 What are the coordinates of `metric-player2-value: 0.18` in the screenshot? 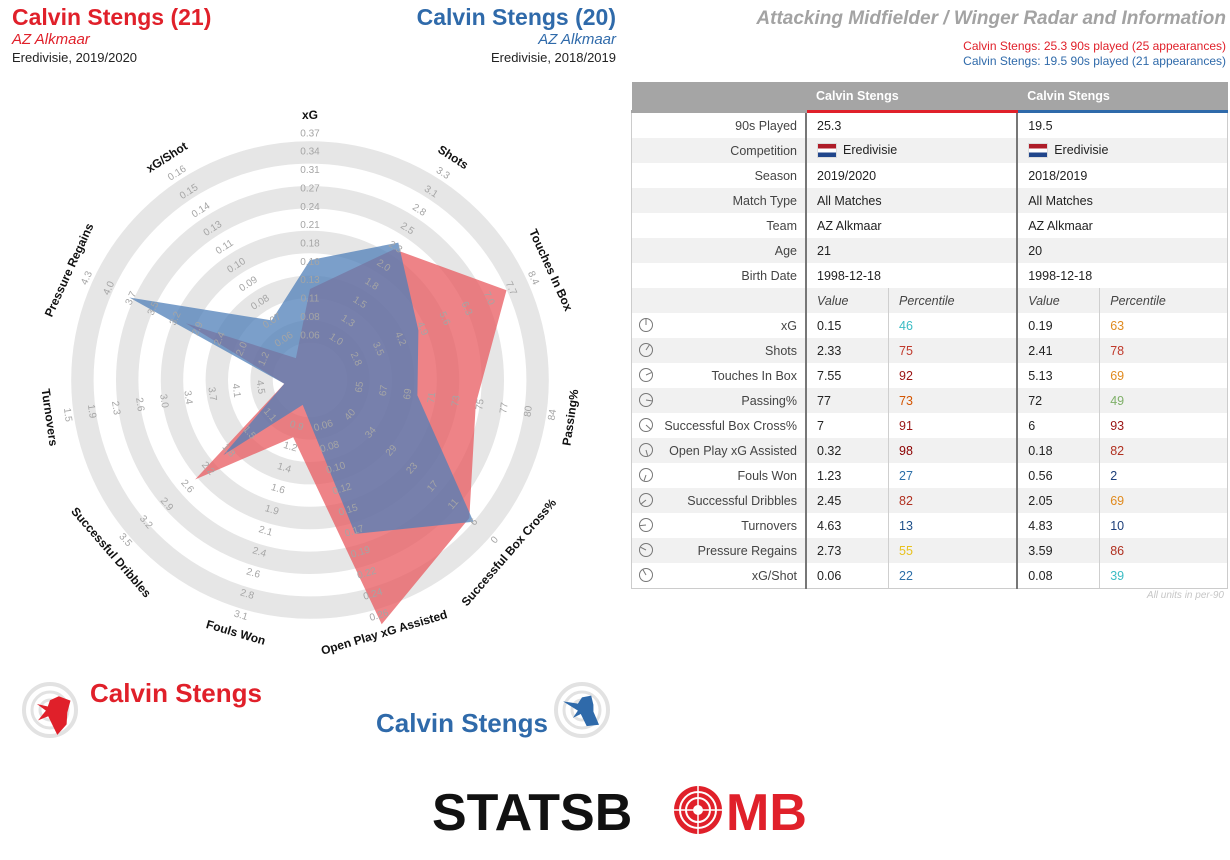 It's located at (1058, 450).